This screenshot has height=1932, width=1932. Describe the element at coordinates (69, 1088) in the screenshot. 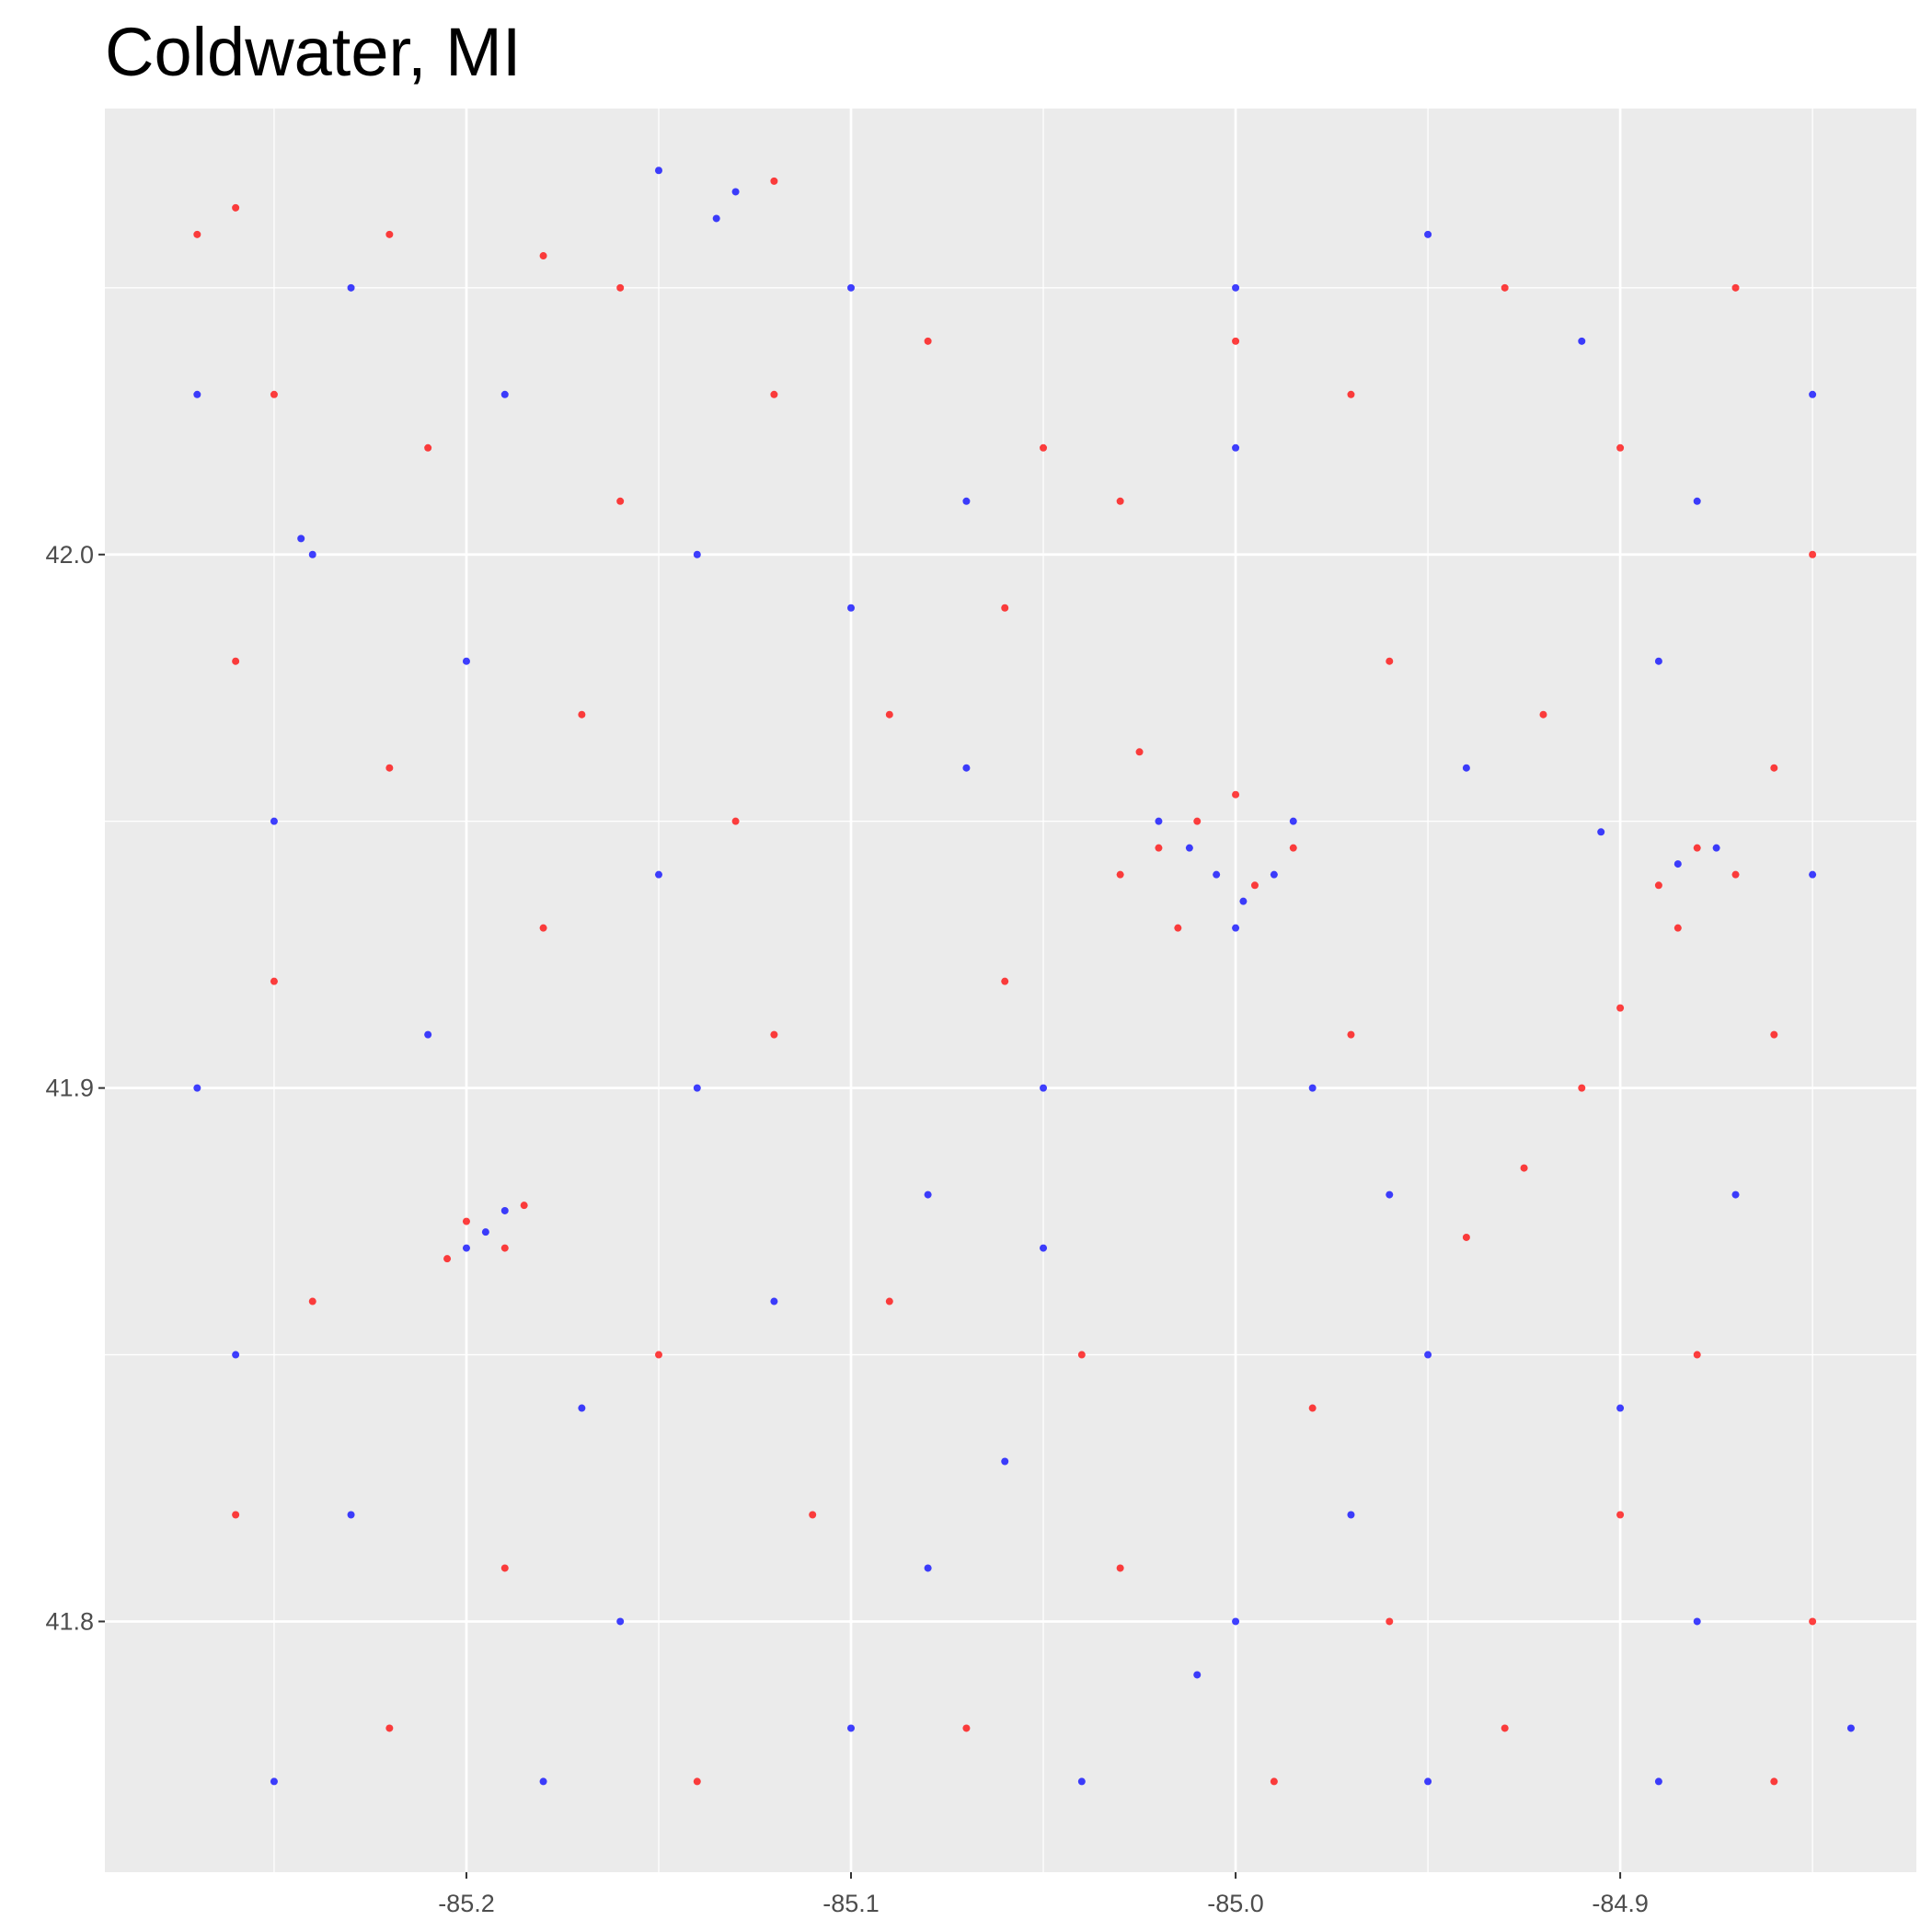

I see `y-tick-label: 41.9` at that location.